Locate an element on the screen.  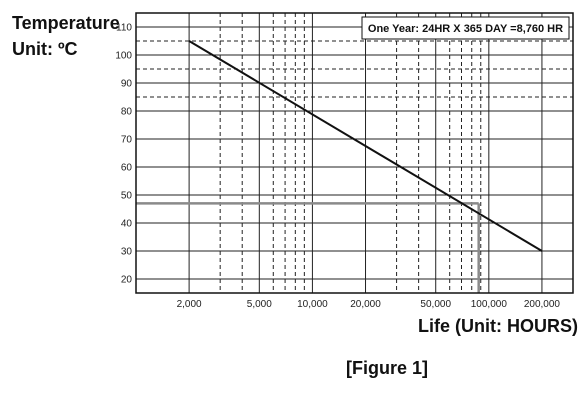
y-tick-label-70: 70 is located at coordinates (127, 140).